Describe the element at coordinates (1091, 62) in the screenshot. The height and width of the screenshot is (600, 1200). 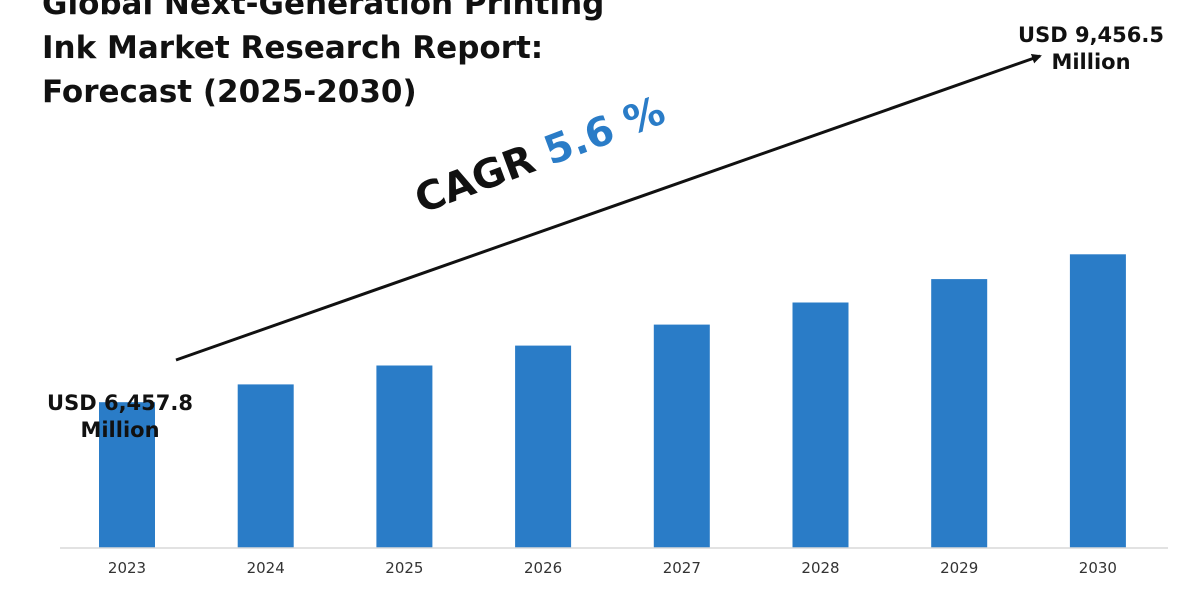
I see `end-value-unit: Million` at that location.